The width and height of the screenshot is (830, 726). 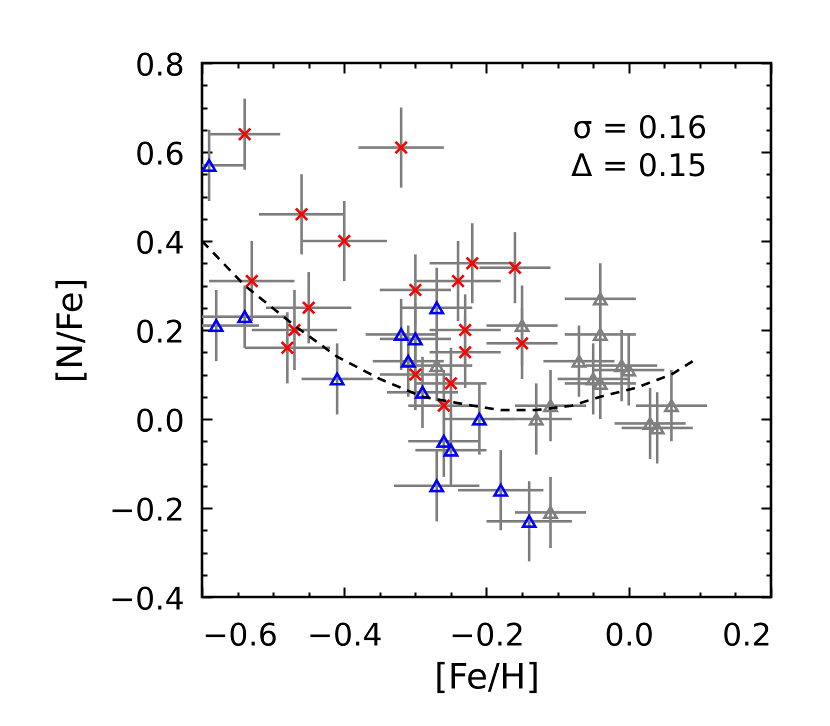 I want to click on annotation: Δ = 0.15, so click(x=639, y=166).